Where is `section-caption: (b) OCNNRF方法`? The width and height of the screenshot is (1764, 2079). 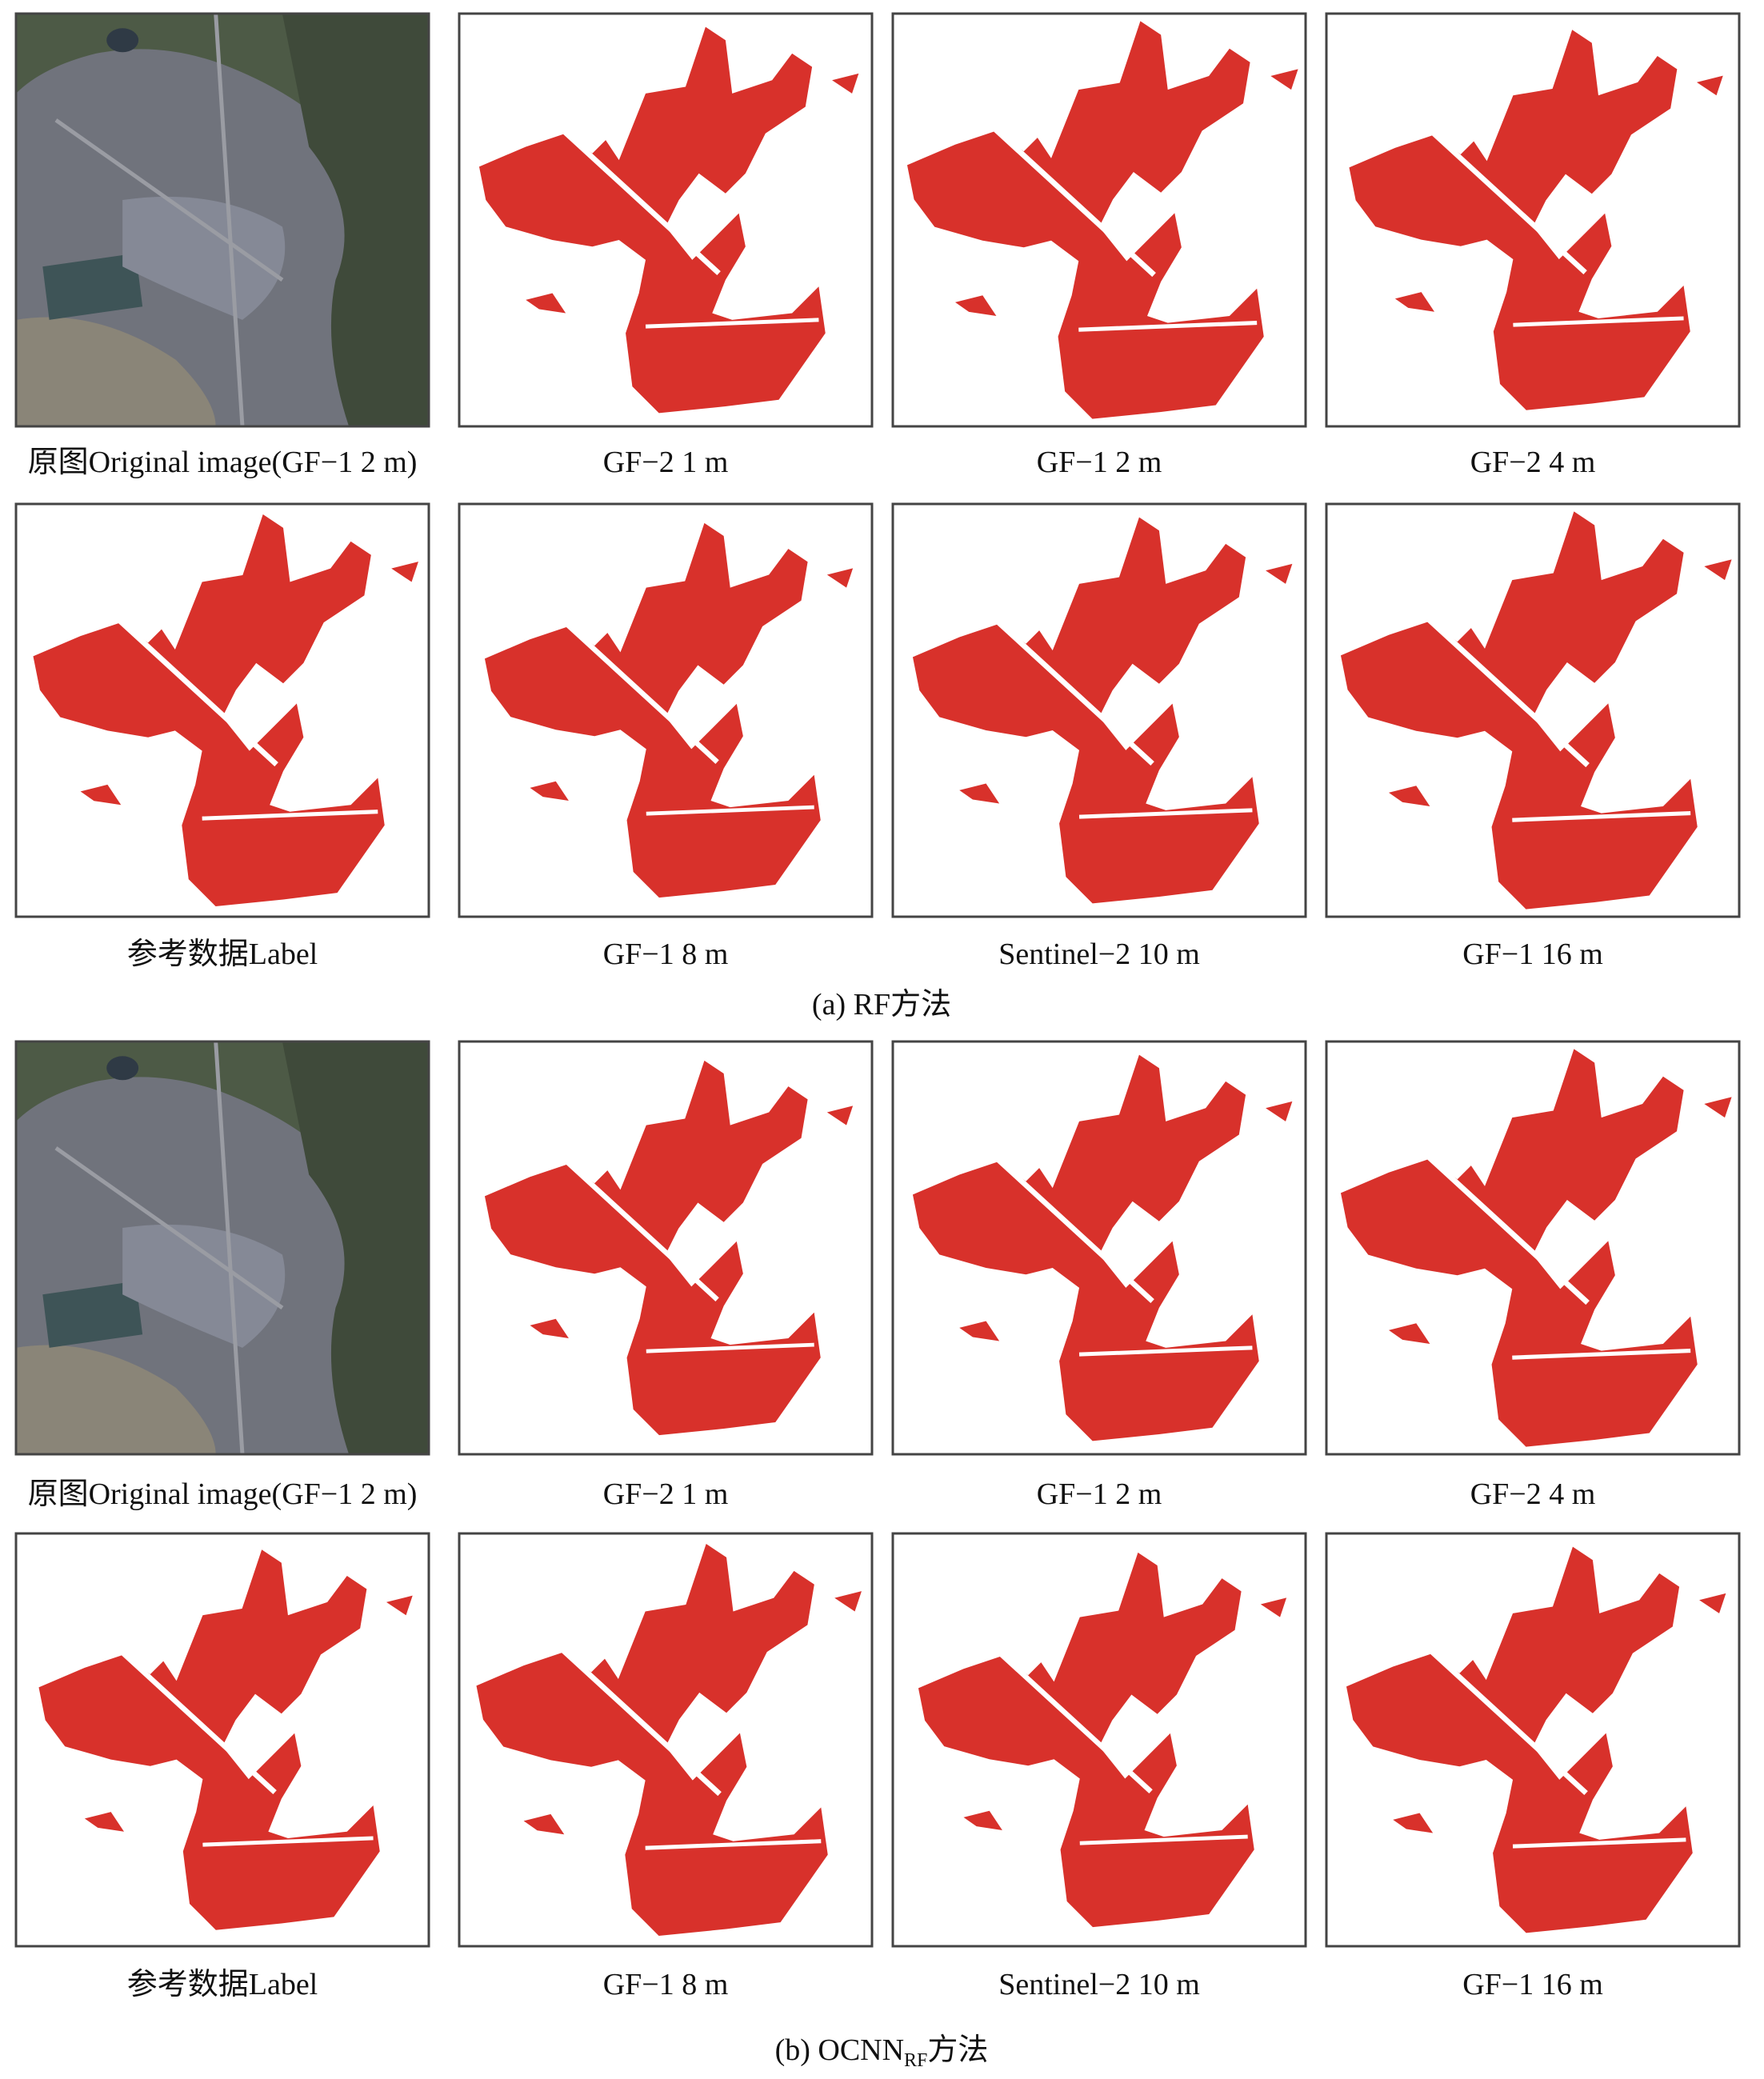
section-caption: (b) OCNNRF方法 is located at coordinates (882, 2052).